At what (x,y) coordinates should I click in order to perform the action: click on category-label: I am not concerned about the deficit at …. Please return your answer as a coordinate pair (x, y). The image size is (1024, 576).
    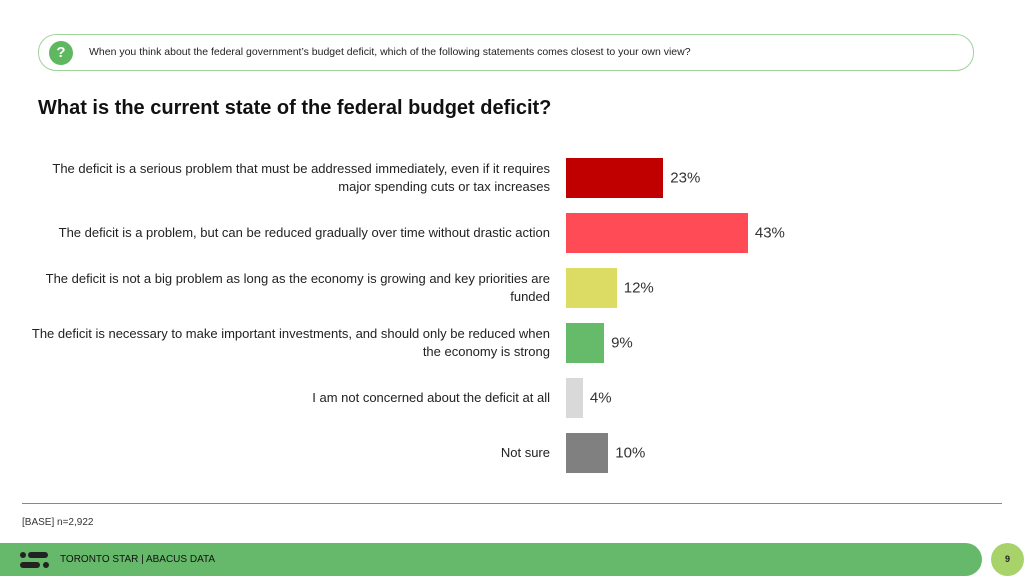
    Looking at the image, I should click on (431, 397).